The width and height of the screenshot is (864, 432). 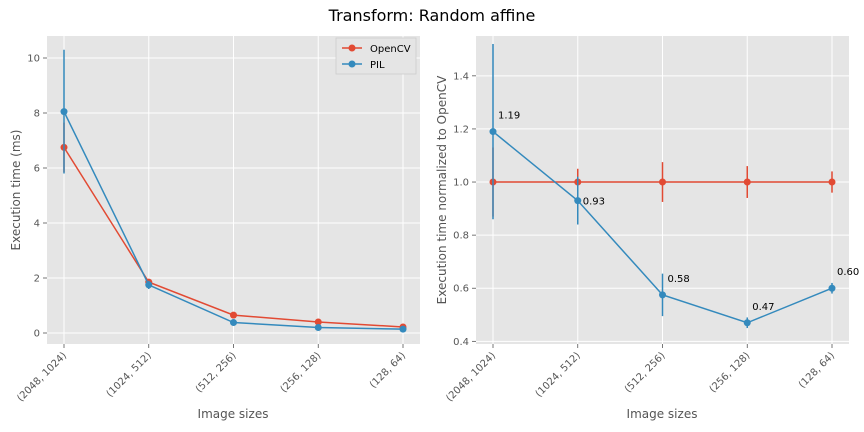 What do you see at coordinates (377, 65) in the screenshot?
I see `legend-pil-label: PIL` at bounding box center [377, 65].